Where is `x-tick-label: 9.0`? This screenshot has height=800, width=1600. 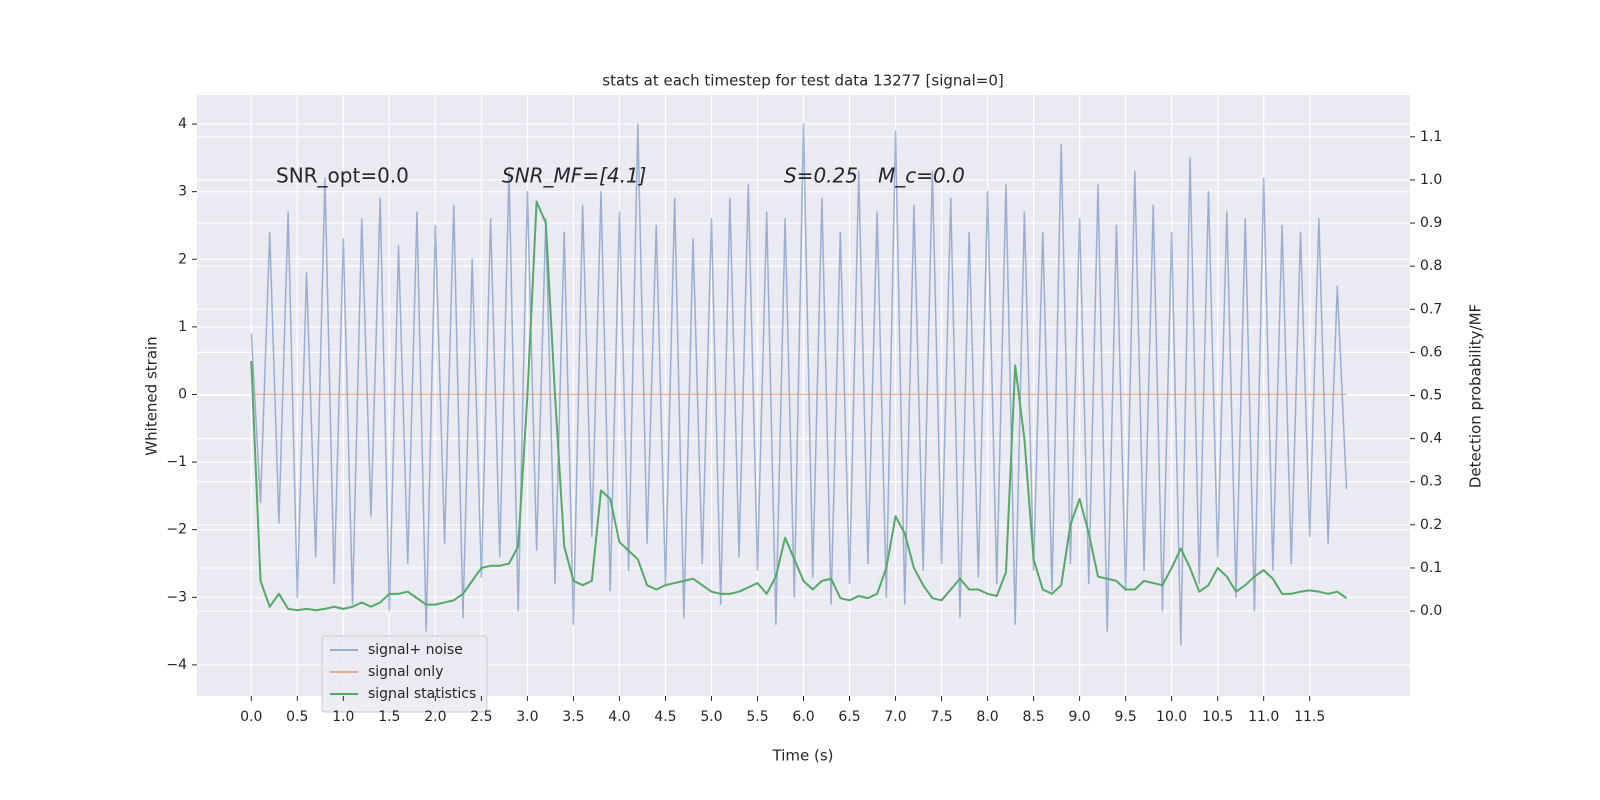
x-tick-label: 9.0 is located at coordinates (1079, 717).